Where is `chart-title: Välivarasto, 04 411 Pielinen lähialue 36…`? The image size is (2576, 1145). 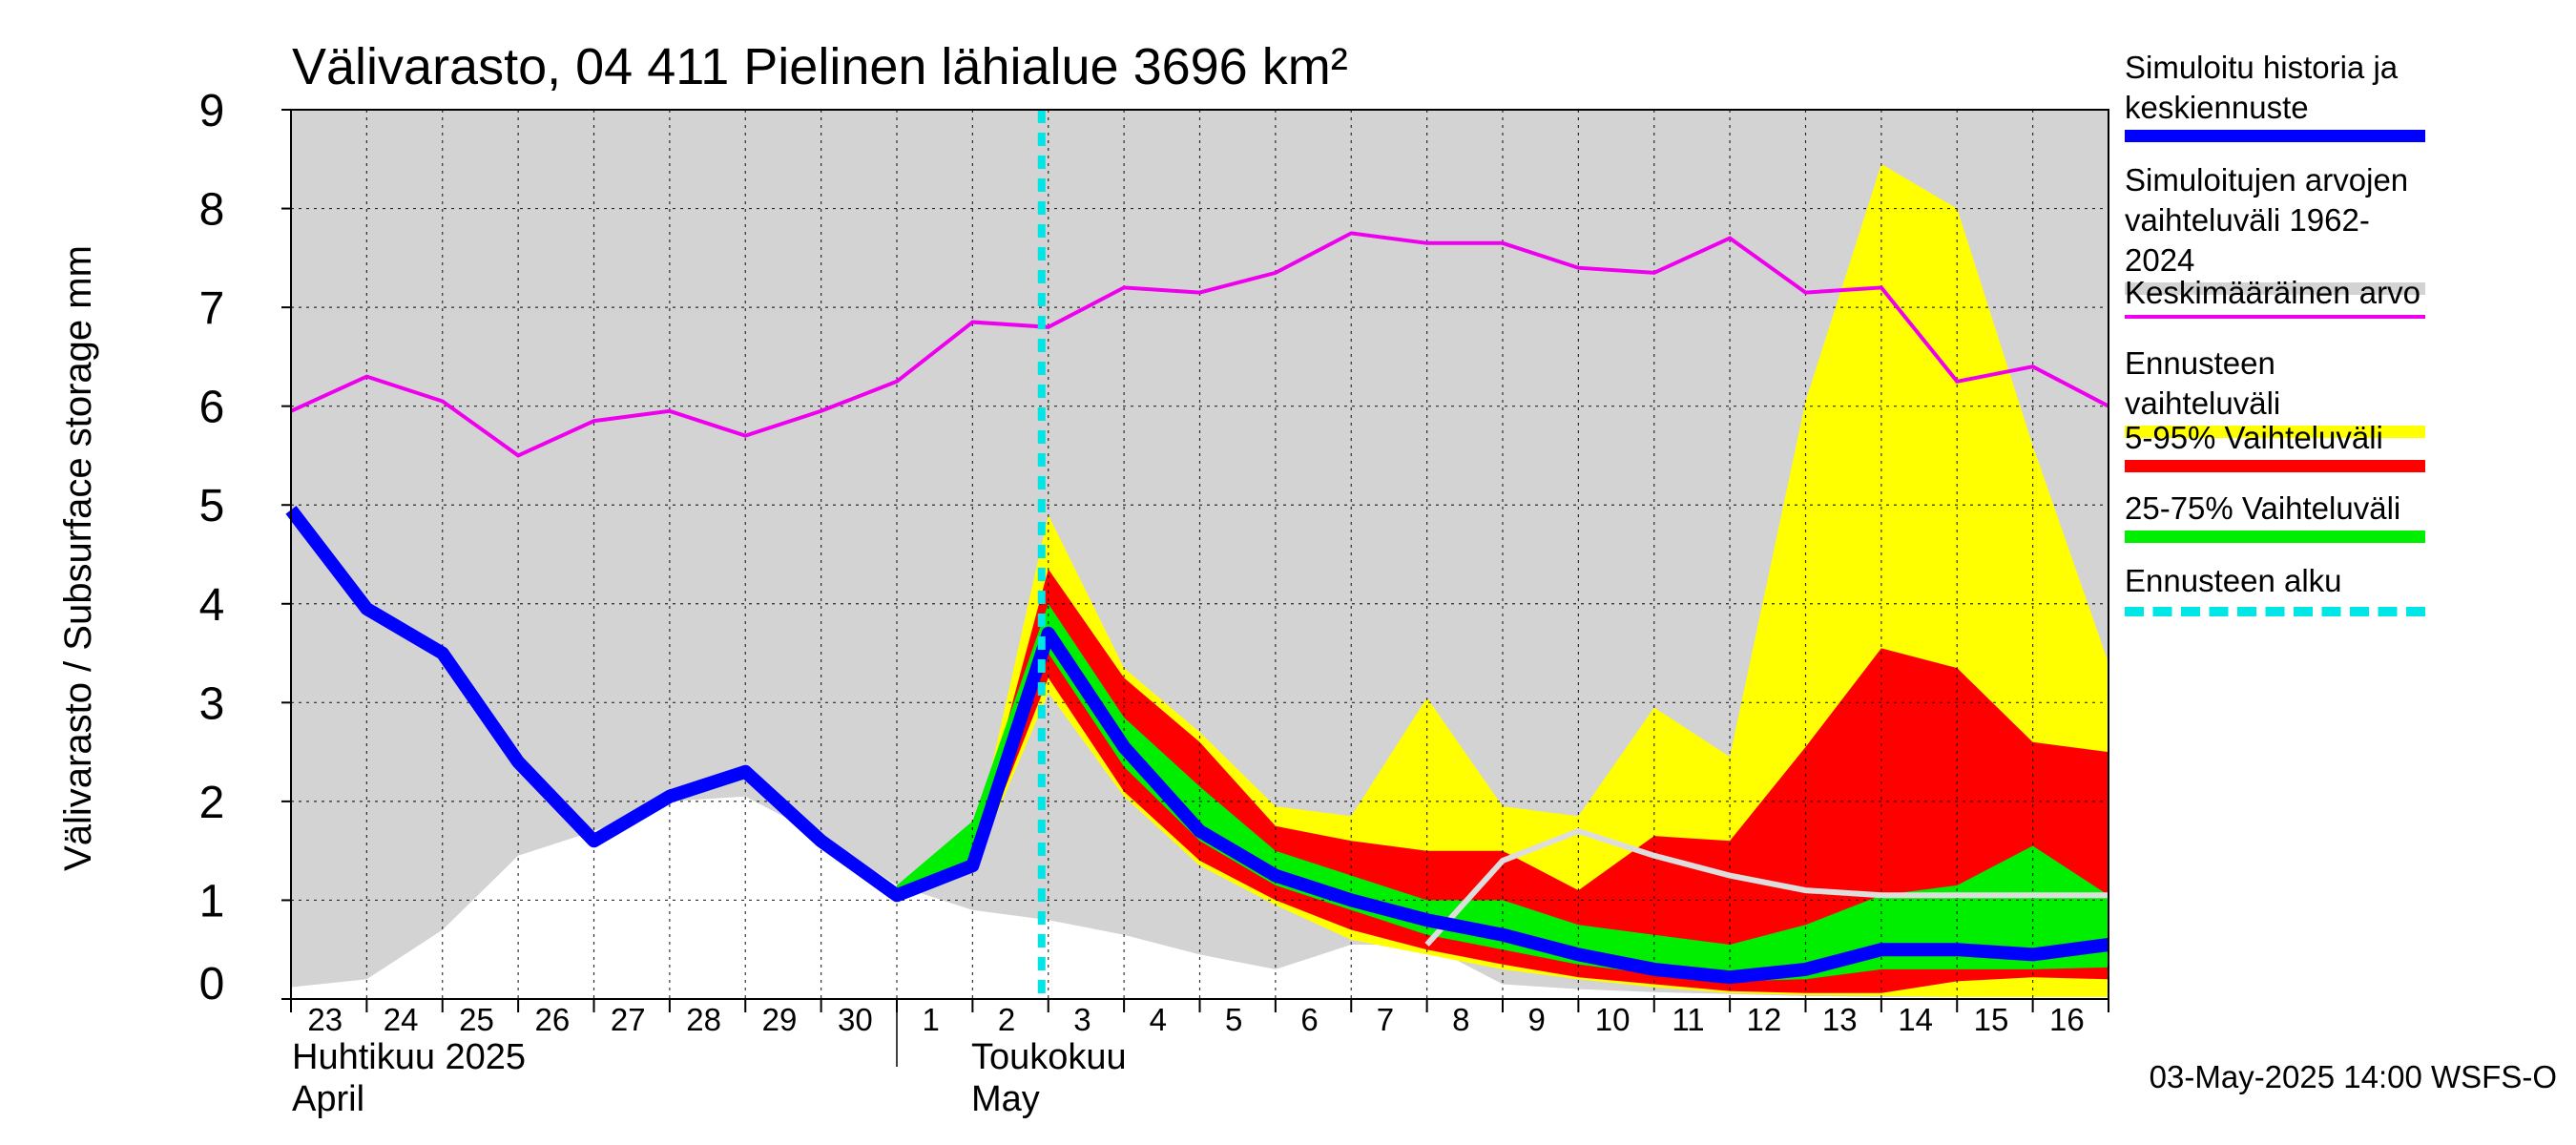 chart-title: Välivarasto, 04 411 Pielinen lähialue 36… is located at coordinates (820, 66).